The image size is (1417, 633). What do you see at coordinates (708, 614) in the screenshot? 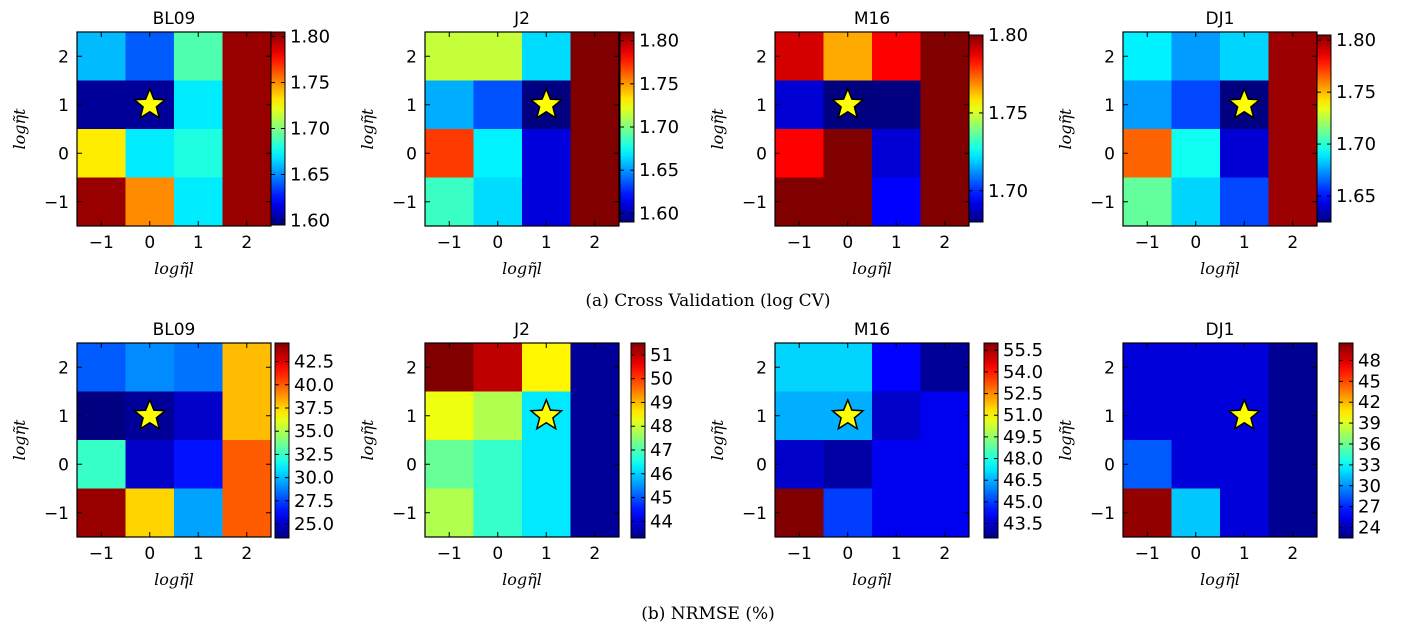
I see `caption-bottom: (b) NRMSE (%)` at bounding box center [708, 614].